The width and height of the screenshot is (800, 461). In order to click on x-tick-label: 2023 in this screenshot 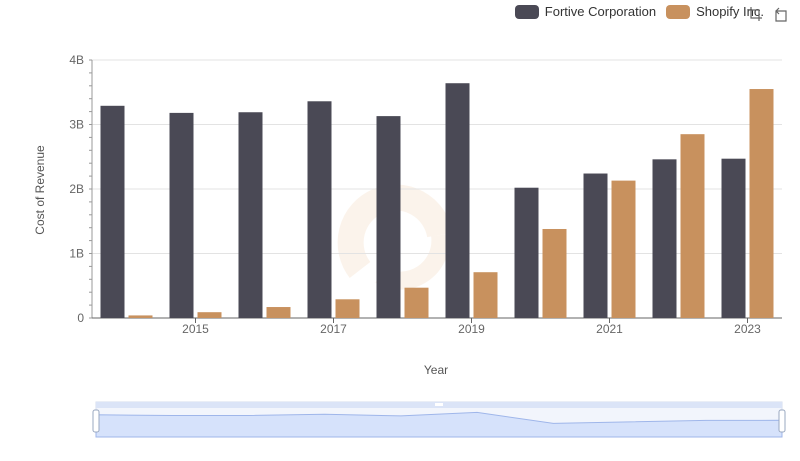, I will do `click(747, 329)`.